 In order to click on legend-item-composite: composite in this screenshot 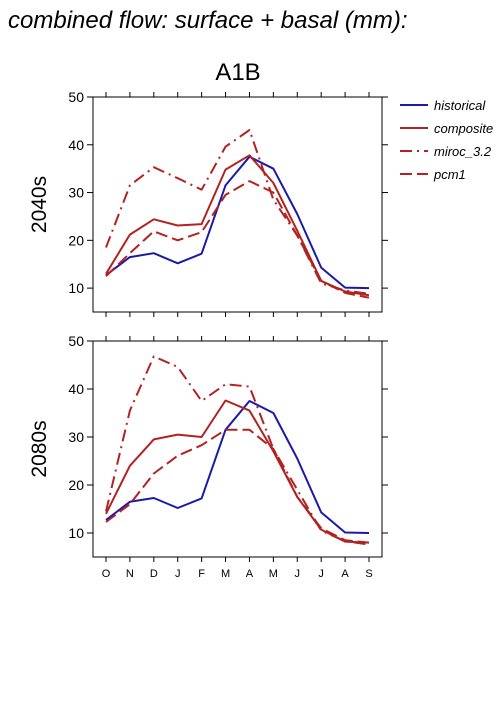, I will do `click(446, 128)`.